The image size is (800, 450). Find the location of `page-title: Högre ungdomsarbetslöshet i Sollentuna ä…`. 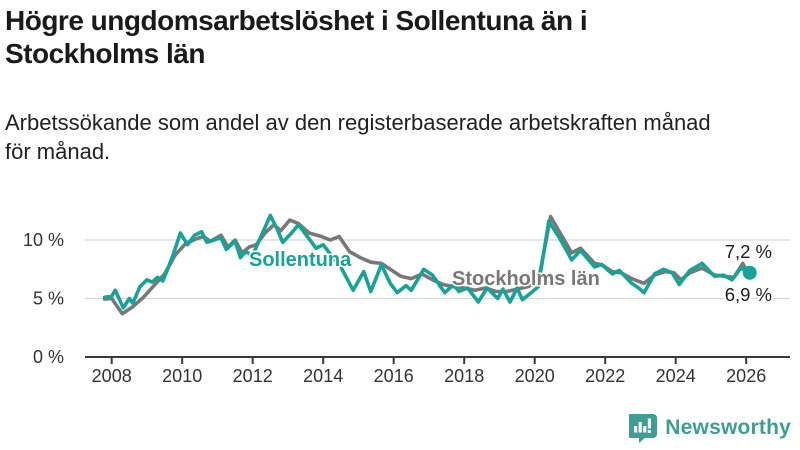

page-title: Högre ungdomsarbetslöshet i Sollentuna ä… is located at coordinates (395, 37).